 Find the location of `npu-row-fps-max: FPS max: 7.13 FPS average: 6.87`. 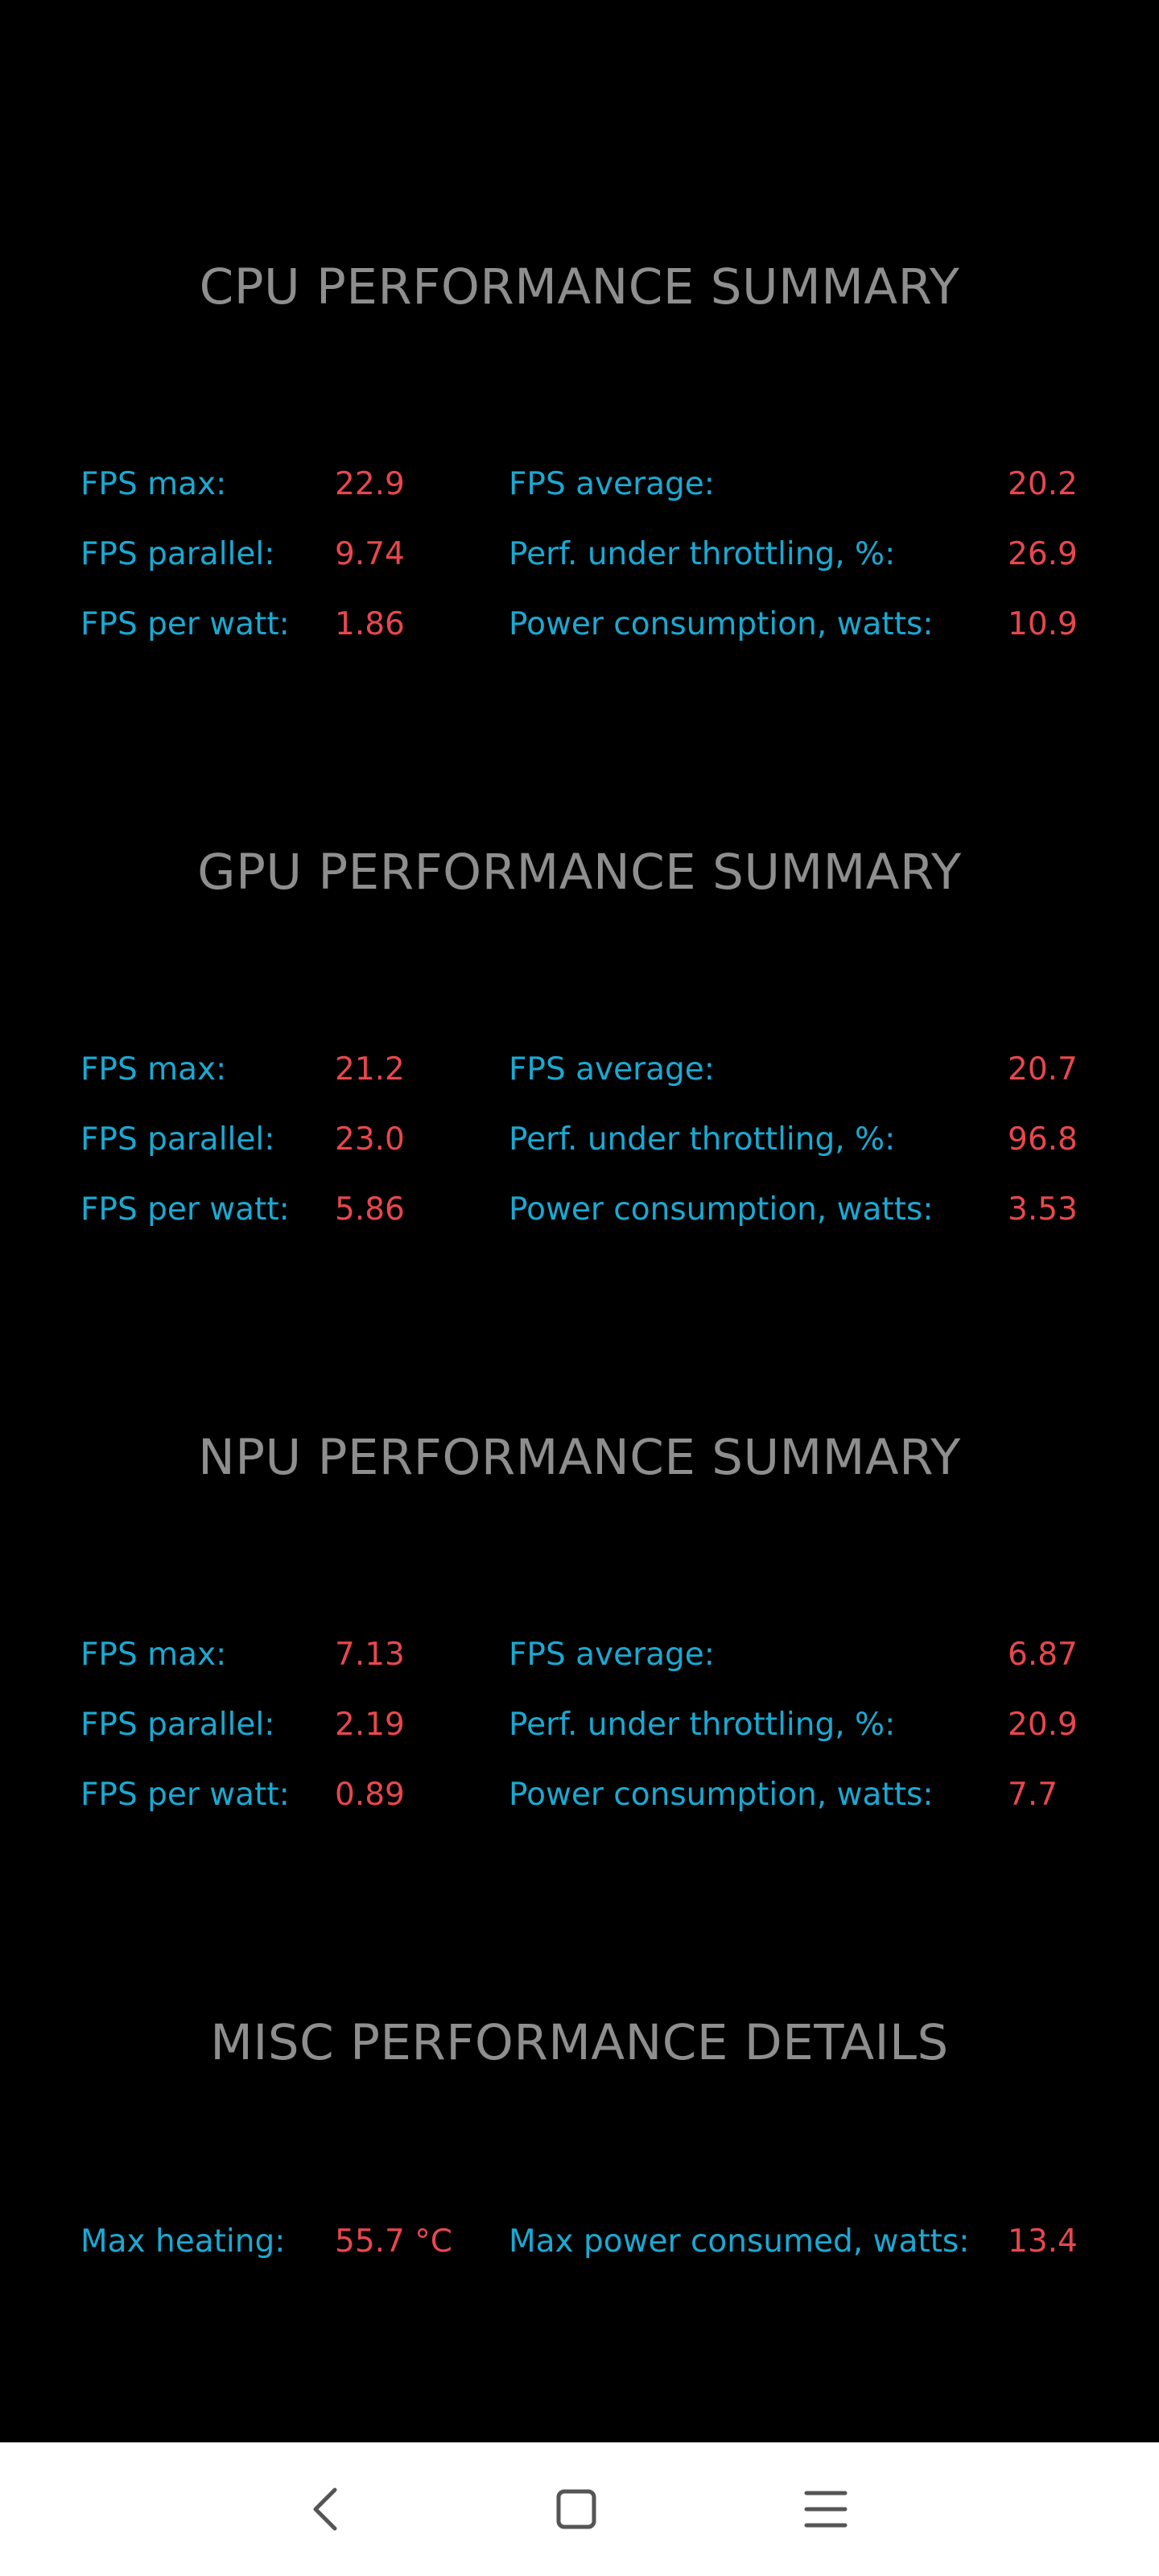

npu-row-fps-max: FPS max: 7.13 FPS average: 6.87 is located at coordinates (579, 1655).